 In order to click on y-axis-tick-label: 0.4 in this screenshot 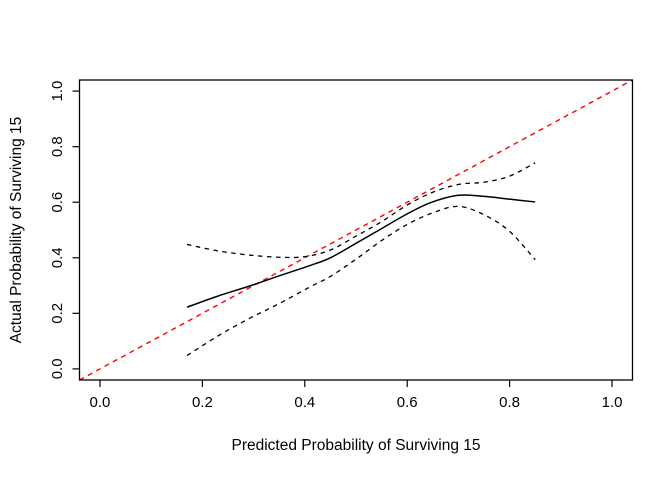, I will do `click(57, 257)`.